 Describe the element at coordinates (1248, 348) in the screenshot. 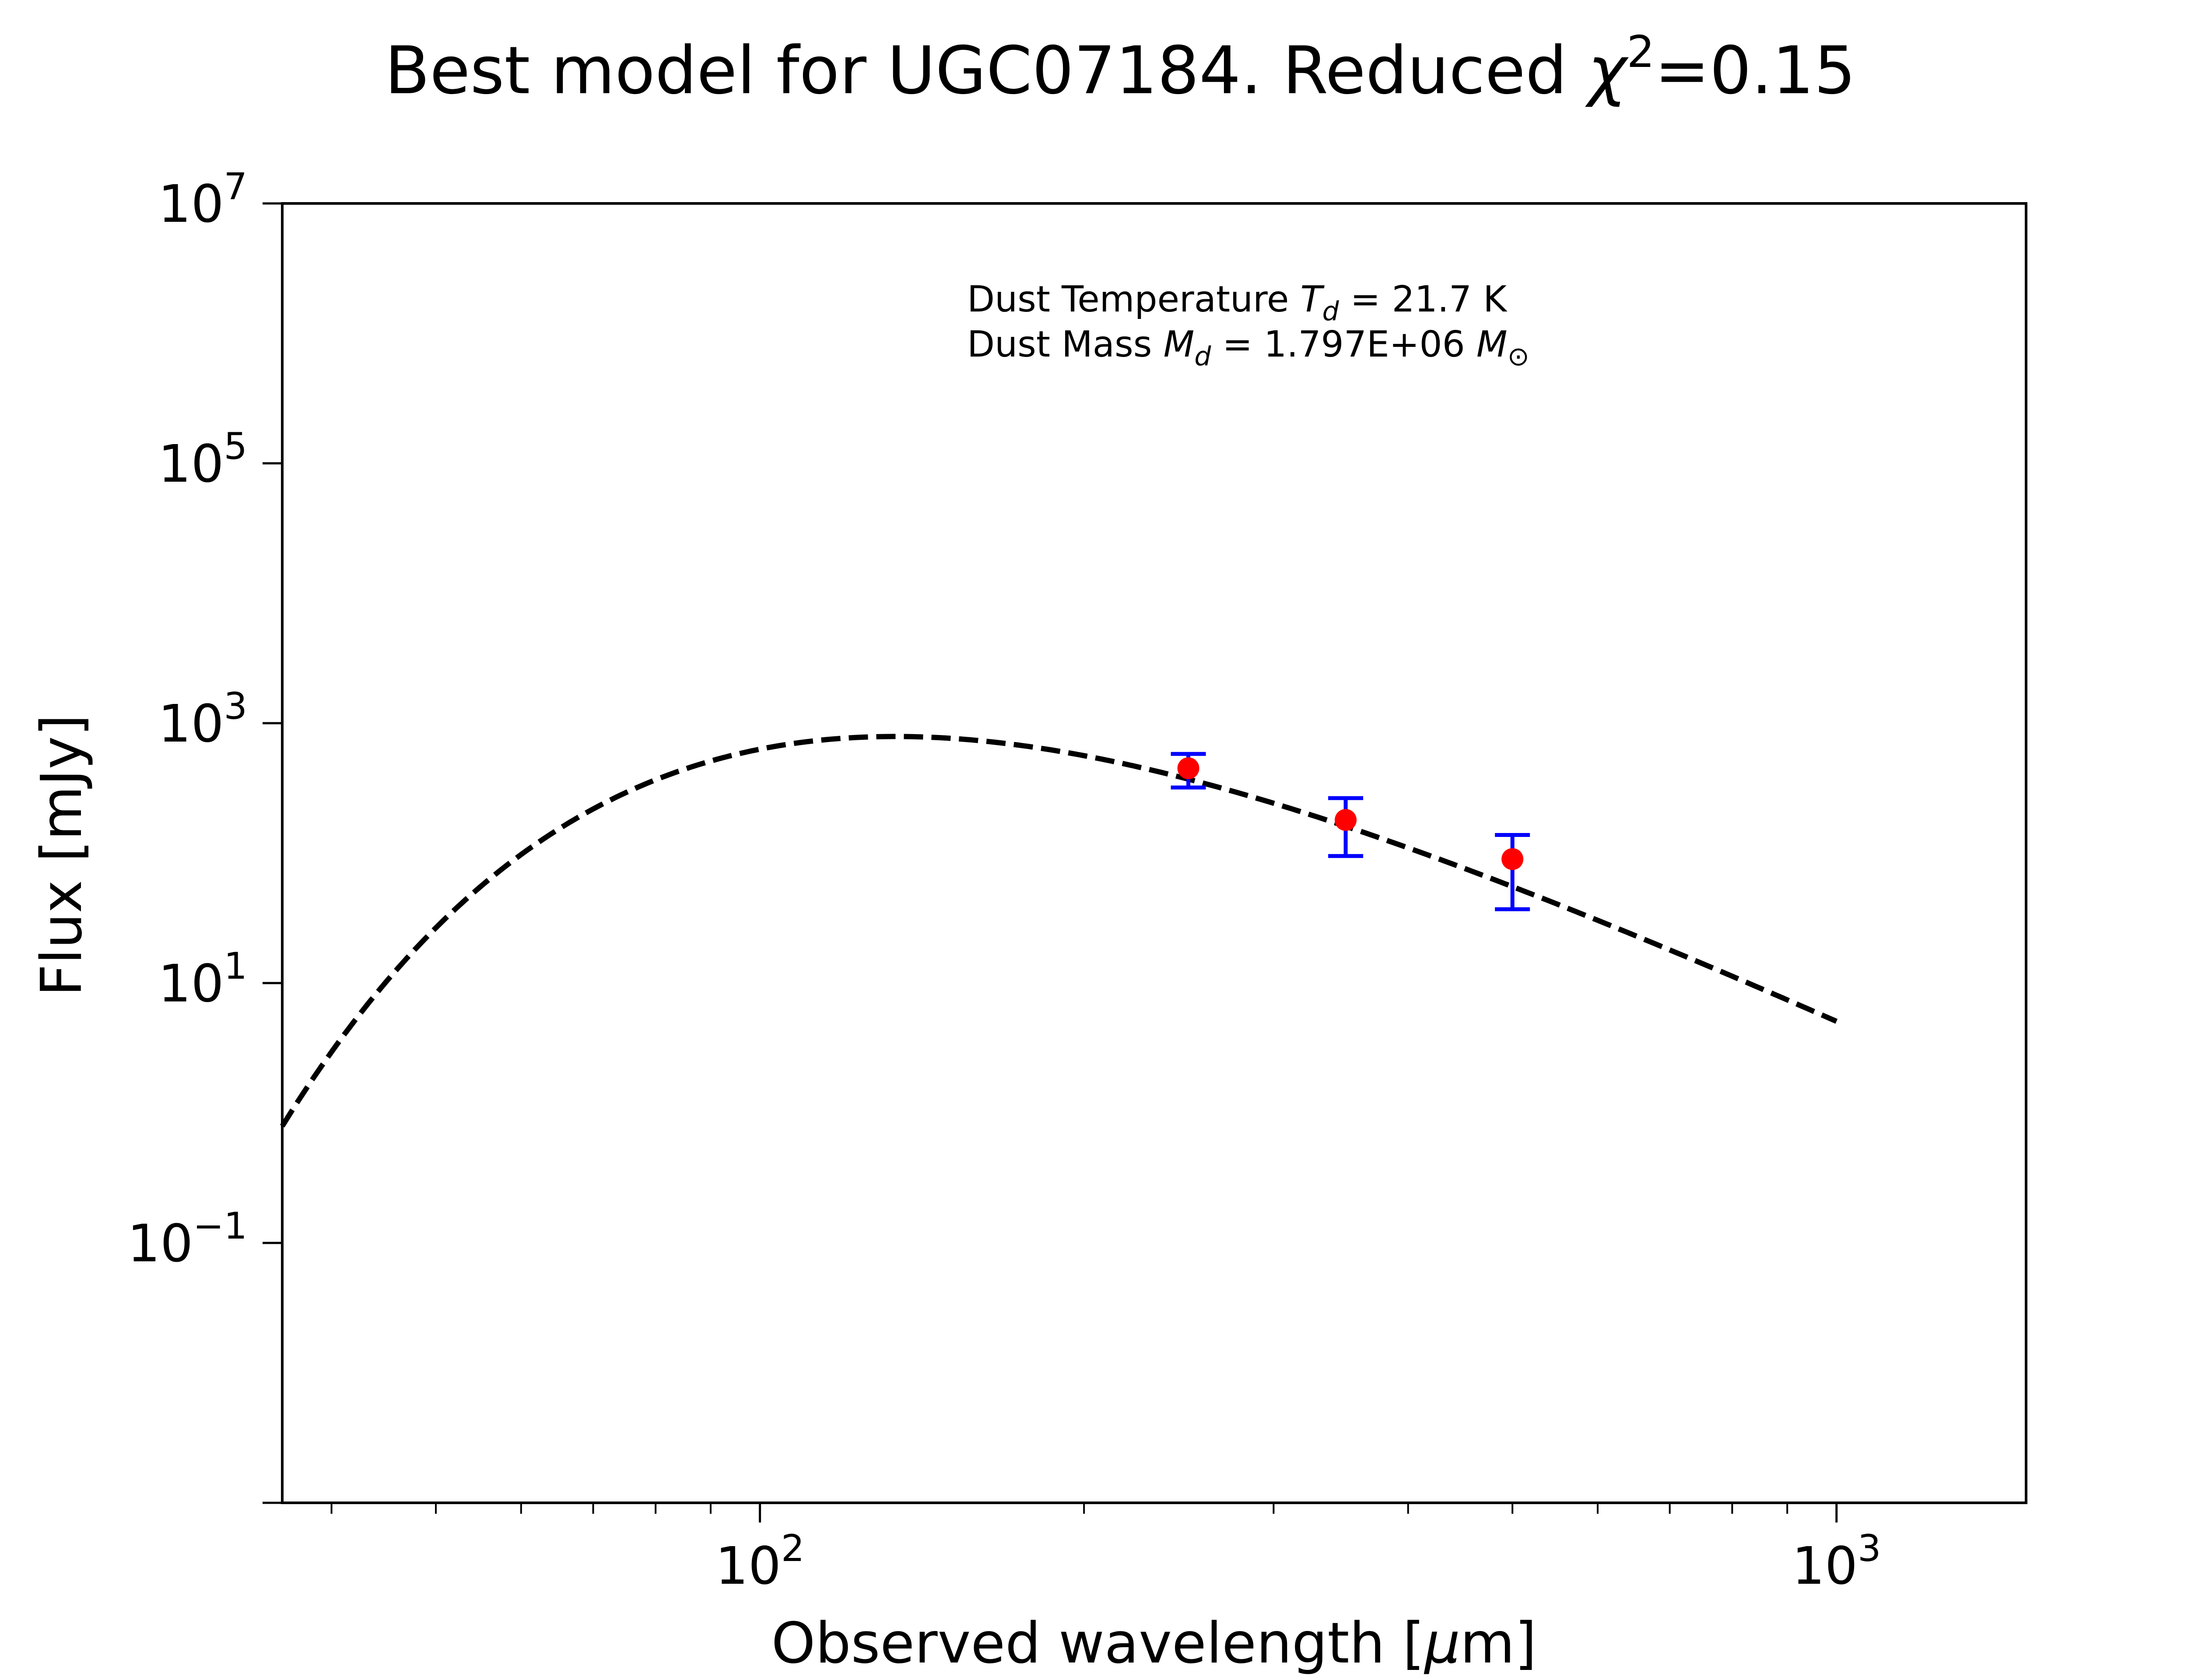

I see `dust-mass-text: Dust Mass Md = 1.797E+06 M⊙` at that location.